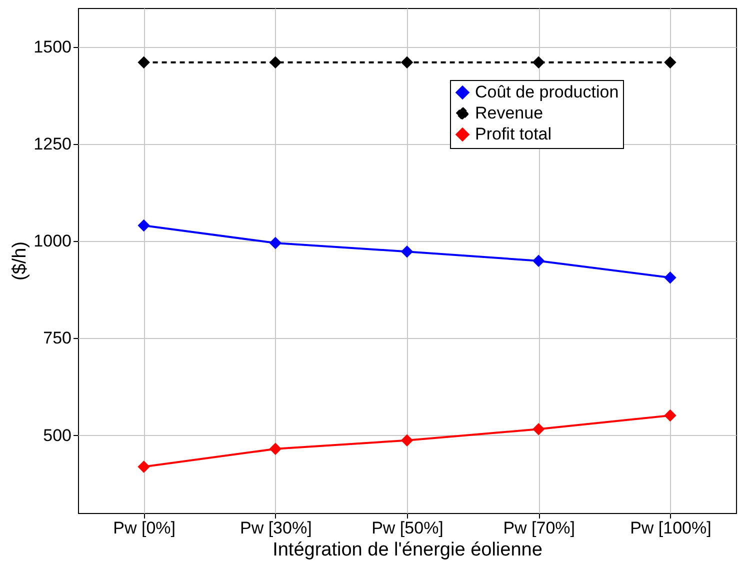 The height and width of the screenshot is (567, 738). Describe the element at coordinates (144, 528) in the screenshot. I see `x-tick-label: Pw [0%]` at that location.